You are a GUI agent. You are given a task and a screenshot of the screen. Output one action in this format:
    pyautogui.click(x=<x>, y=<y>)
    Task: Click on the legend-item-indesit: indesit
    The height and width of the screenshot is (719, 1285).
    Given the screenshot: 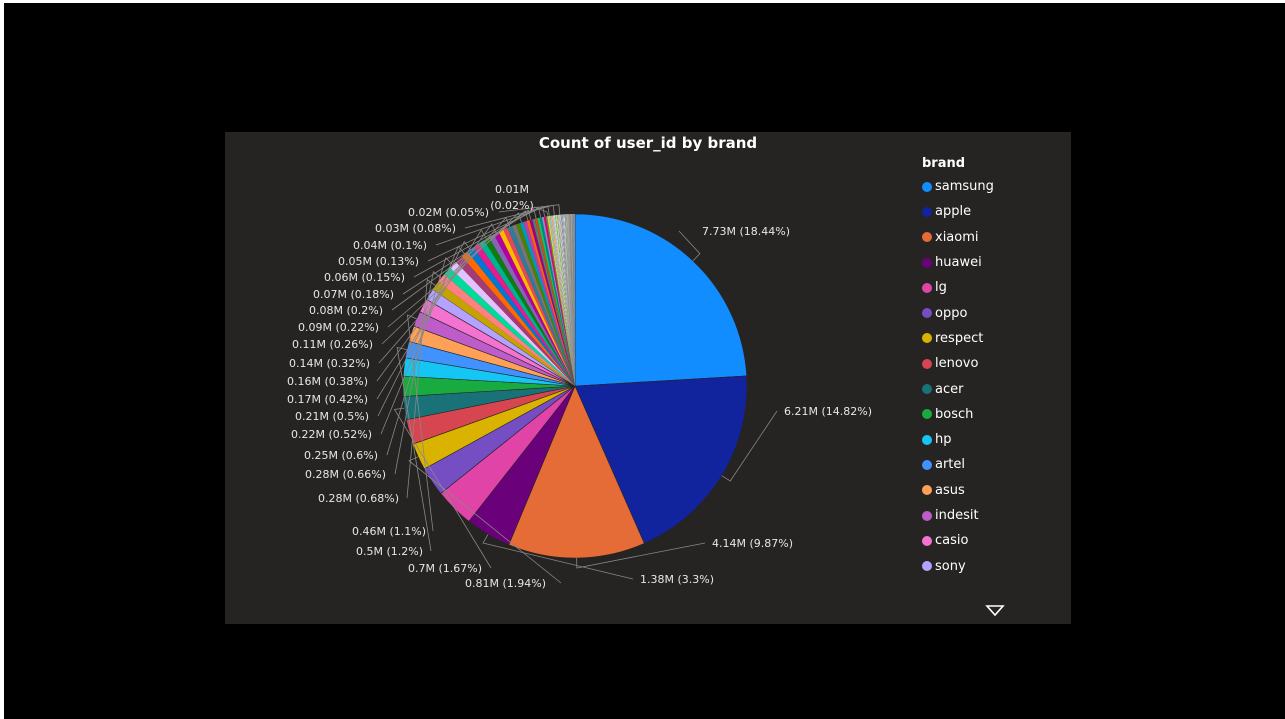 What is the action you would take?
    pyautogui.click(x=992, y=515)
    